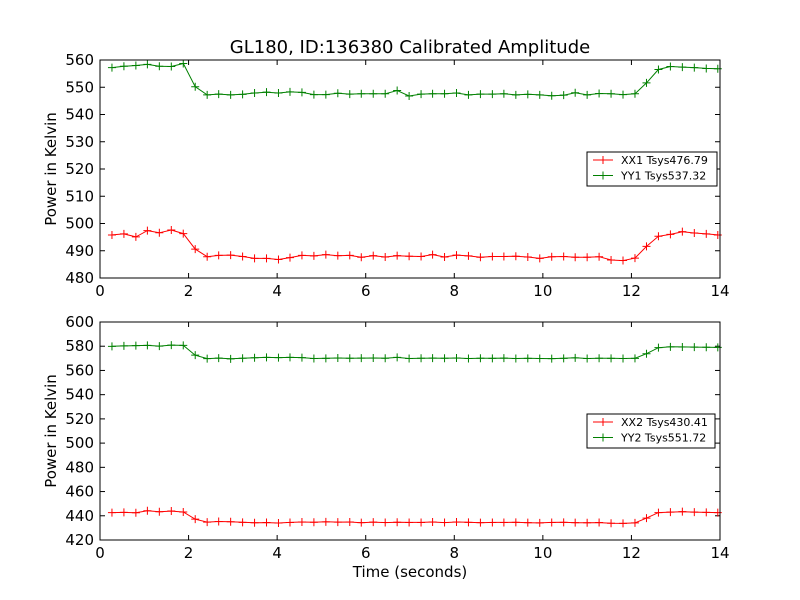  Describe the element at coordinates (719, 553) in the screenshot. I see `x-tick-label: 14` at that location.